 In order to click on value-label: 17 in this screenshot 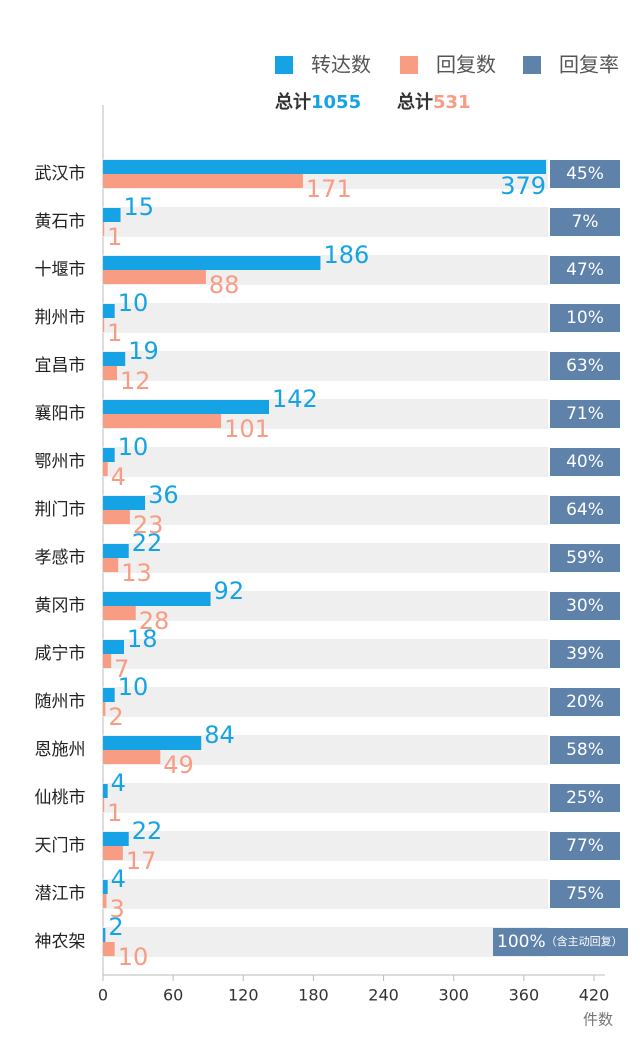, I will do `click(141, 861)`.